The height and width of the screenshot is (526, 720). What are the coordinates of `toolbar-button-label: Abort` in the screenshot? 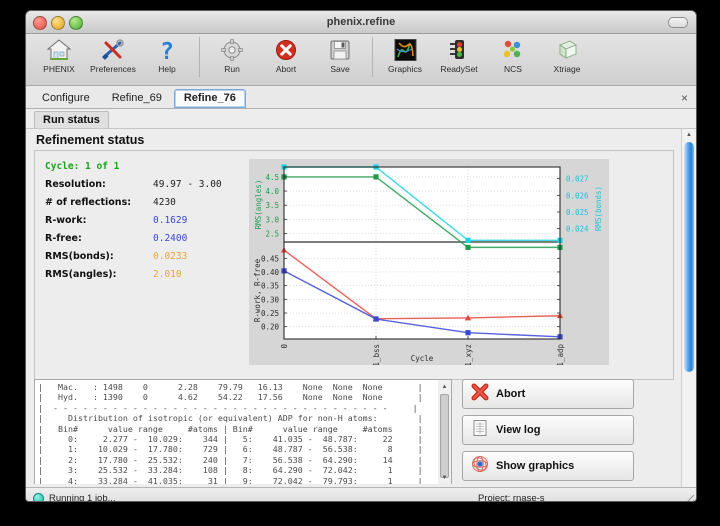 It's located at (286, 69).